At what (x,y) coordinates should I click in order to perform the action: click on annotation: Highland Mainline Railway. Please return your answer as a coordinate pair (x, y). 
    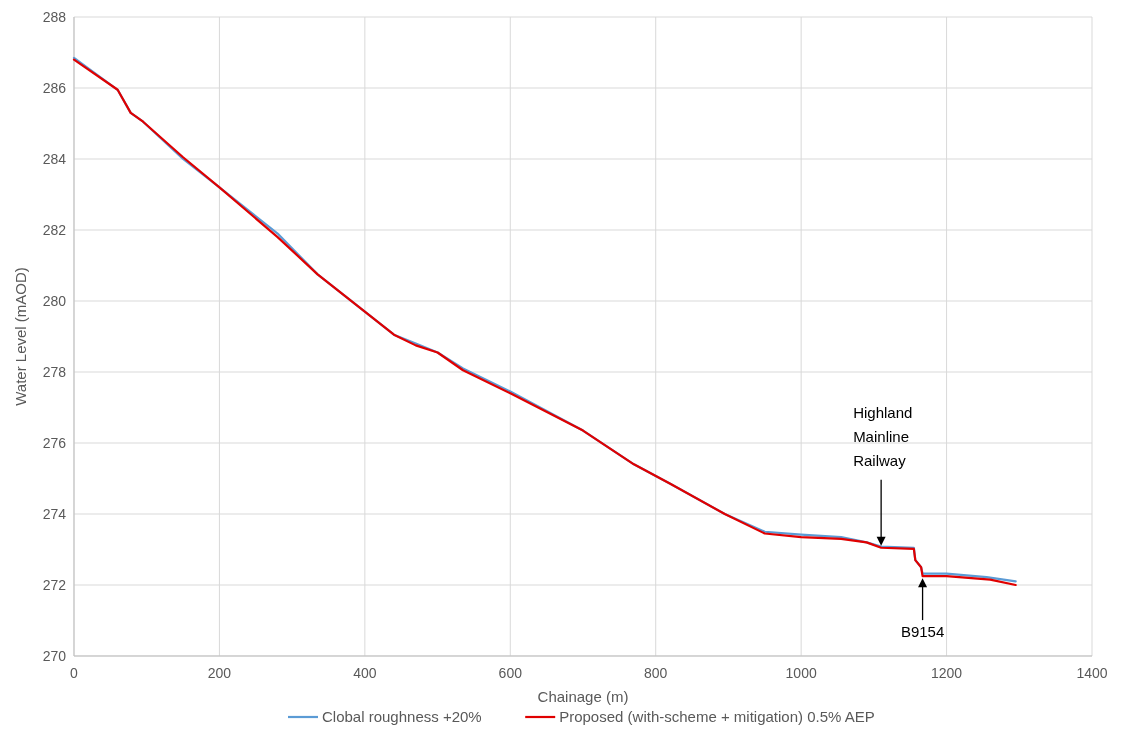
    Looking at the image, I should click on (883, 436).